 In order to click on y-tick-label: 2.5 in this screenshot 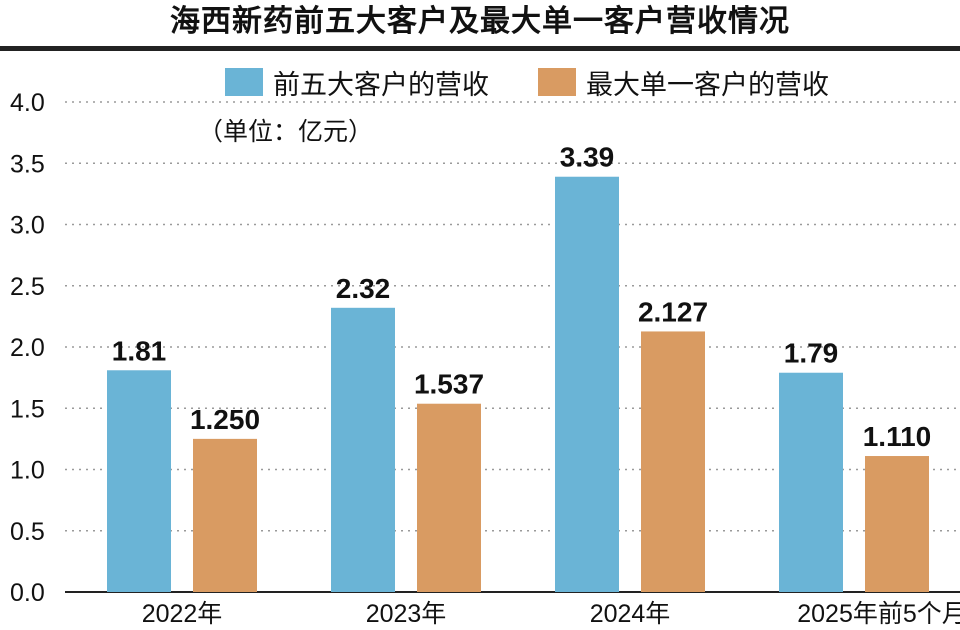, I will do `click(27, 287)`.